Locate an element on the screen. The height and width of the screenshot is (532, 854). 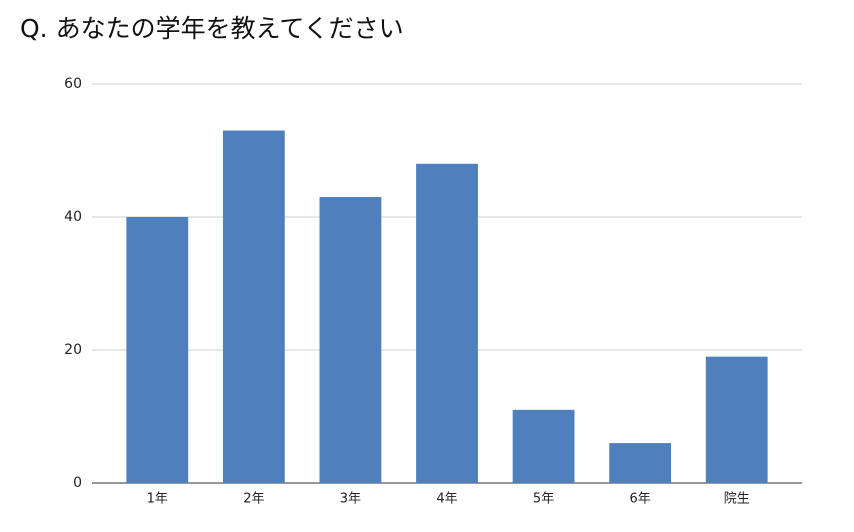
x-tick-label: 2年 is located at coordinates (253, 499).